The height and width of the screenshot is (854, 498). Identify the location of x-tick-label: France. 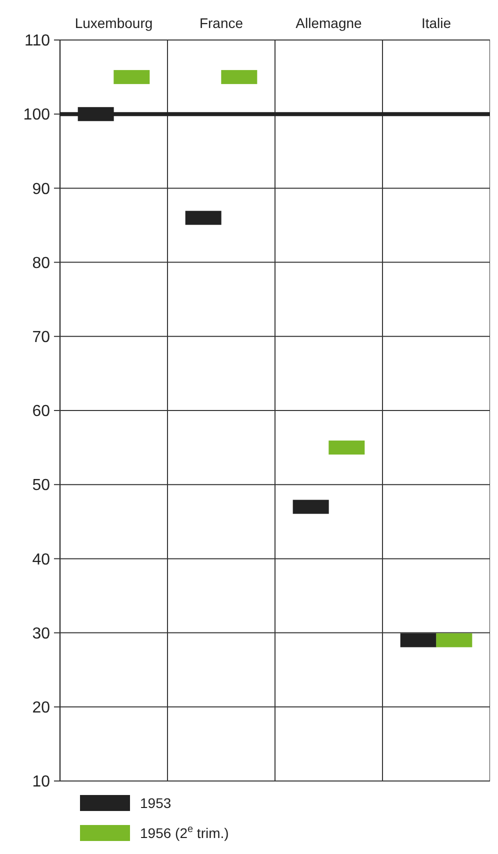
(221, 23).